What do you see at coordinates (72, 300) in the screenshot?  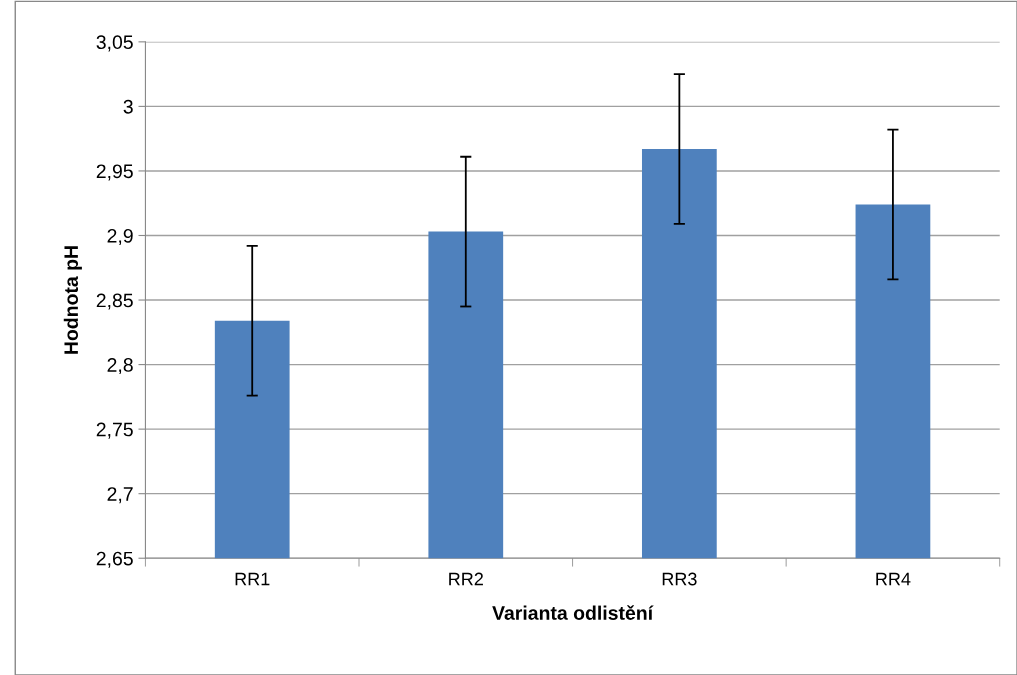 I see `y-axis-title: Hodnota pH` at bounding box center [72, 300].